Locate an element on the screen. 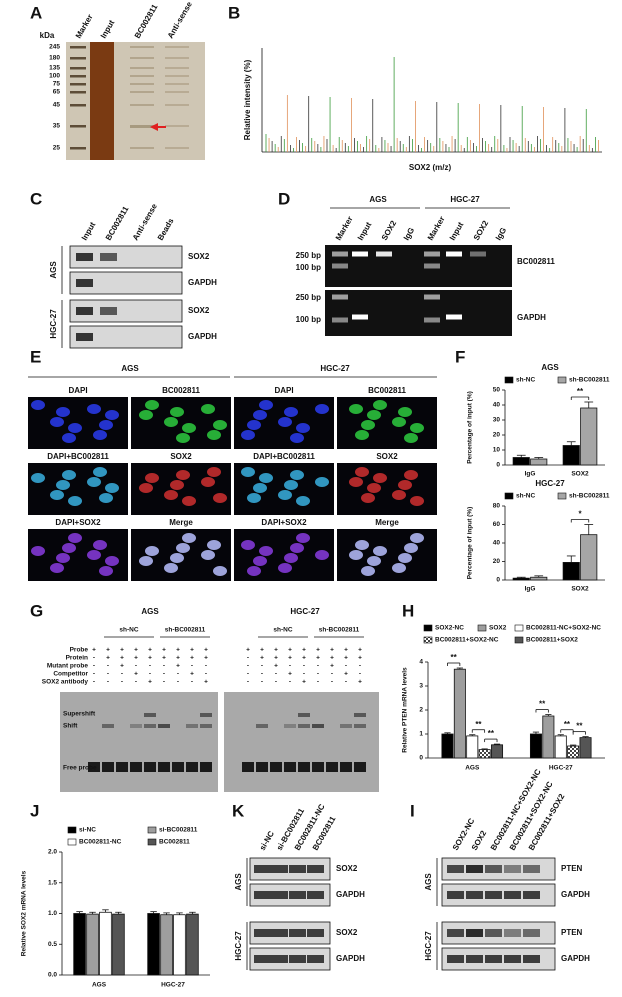 Image resolution: width=622 pixels, height=997 pixels. band-label: Supershift is located at coordinates (79, 714).